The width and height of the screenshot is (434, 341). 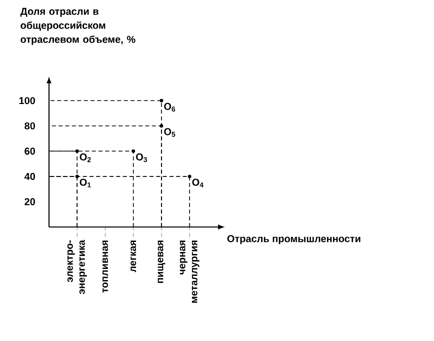 What do you see at coordinates (29, 202) in the screenshot?
I see `y-tick-label: 20` at bounding box center [29, 202].